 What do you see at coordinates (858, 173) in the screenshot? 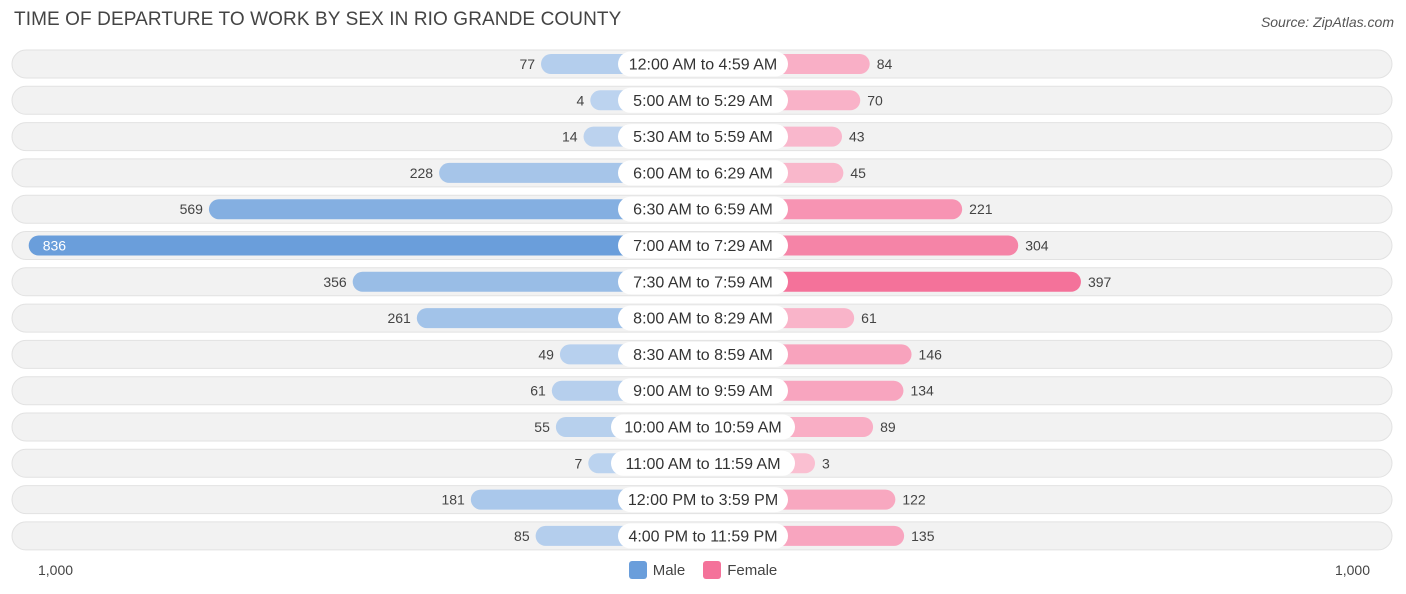
I see `female-value-label: 45` at bounding box center [858, 173].